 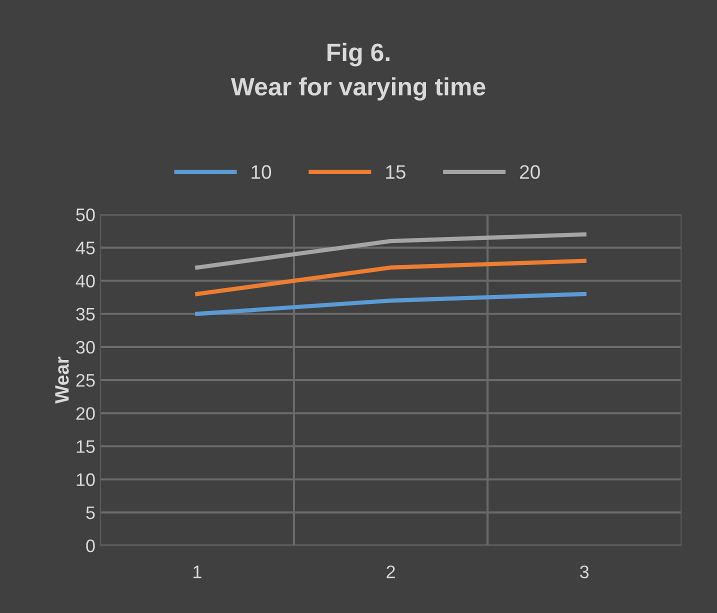 What do you see at coordinates (396, 172) in the screenshot?
I see `legend-label: 15` at bounding box center [396, 172].